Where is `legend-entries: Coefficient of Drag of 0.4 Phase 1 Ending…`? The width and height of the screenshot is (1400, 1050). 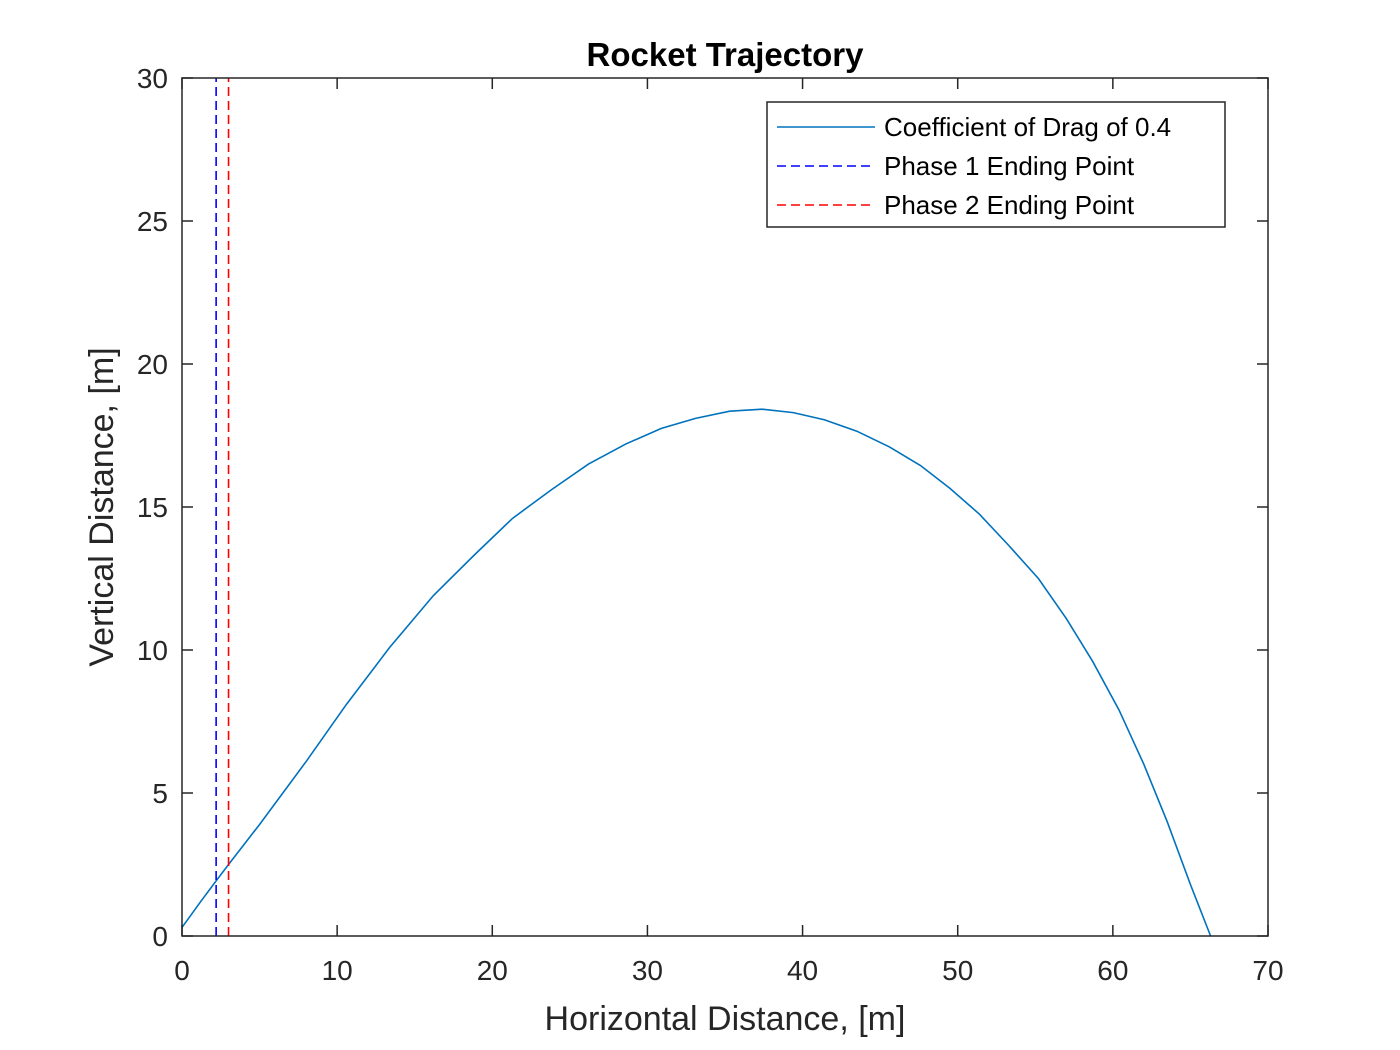
legend-entries: Coefficient of Drag of 0.4 Phase 1 Ending… is located at coordinates (974, 166).